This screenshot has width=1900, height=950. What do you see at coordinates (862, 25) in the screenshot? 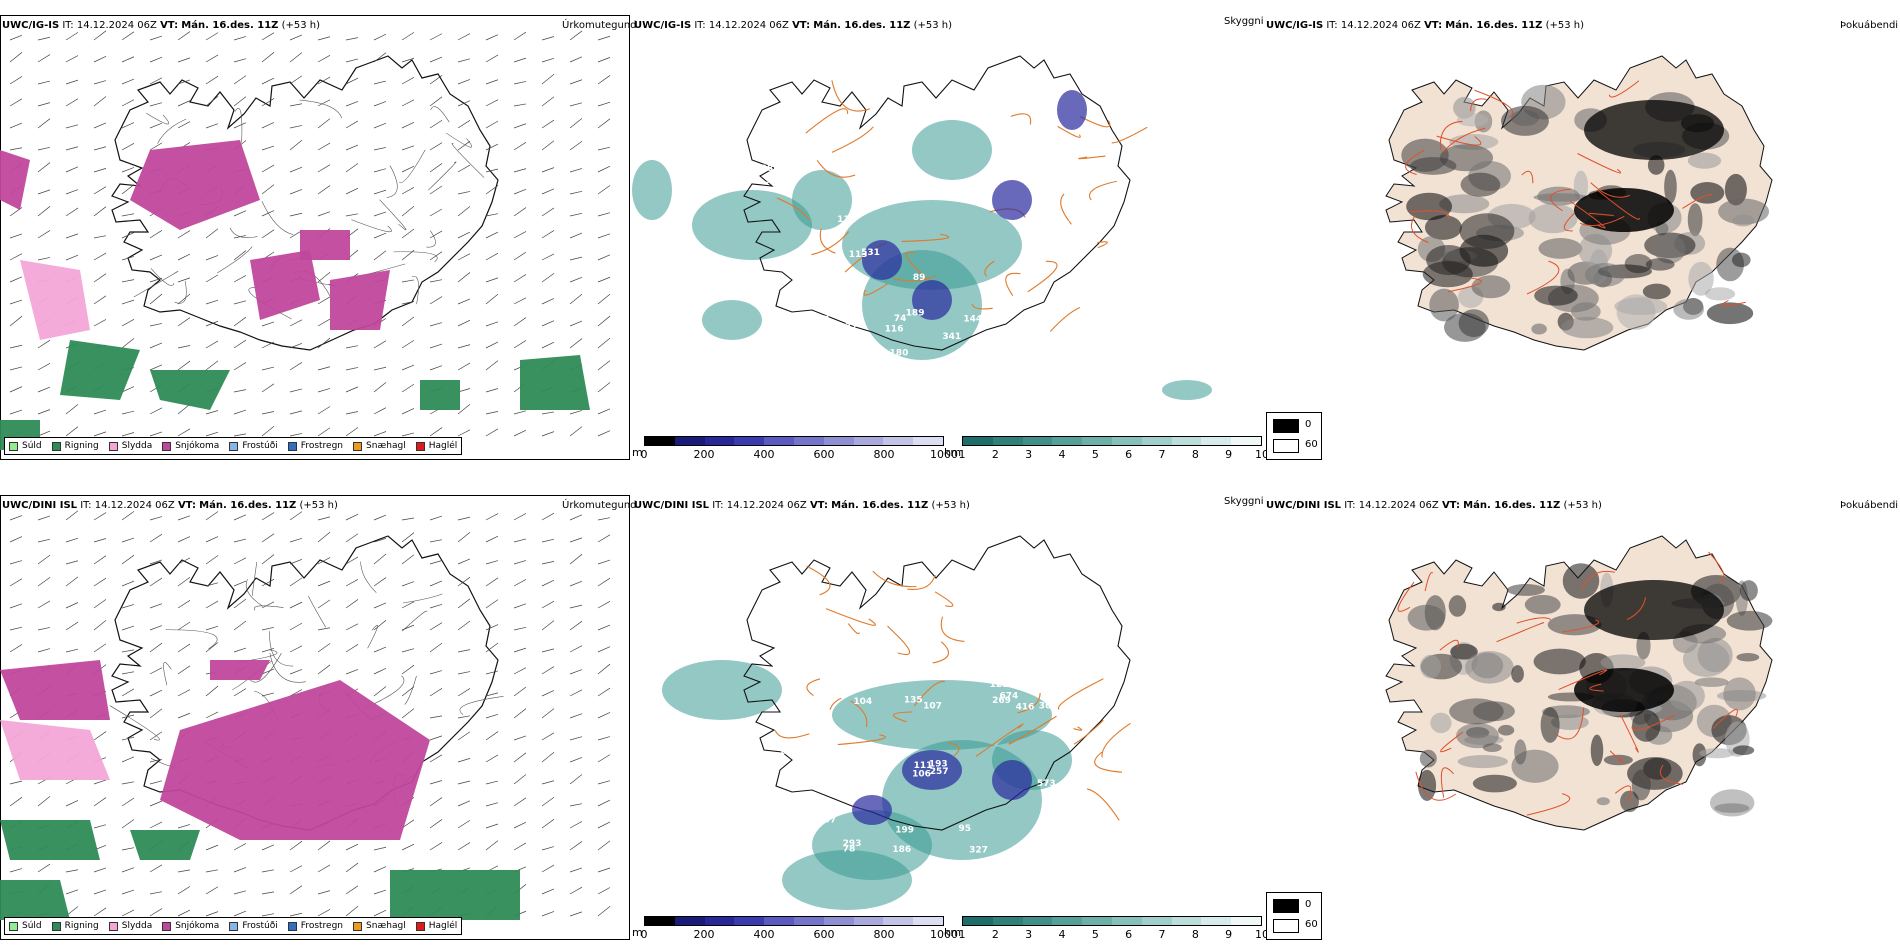
I see `vt-value: Mán. 16.des. 11Z` at bounding box center [862, 25].